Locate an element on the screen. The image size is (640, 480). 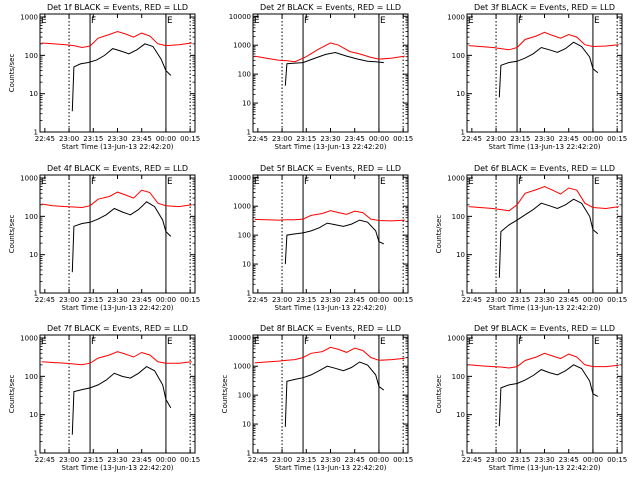
y-axis-label: Counts/sec is located at coordinates (12, 394).